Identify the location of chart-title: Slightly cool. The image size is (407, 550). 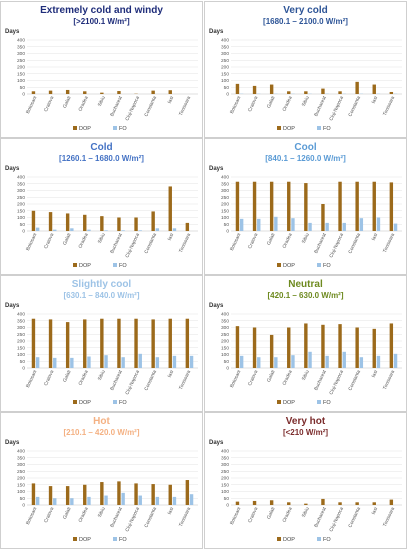
(101, 284).